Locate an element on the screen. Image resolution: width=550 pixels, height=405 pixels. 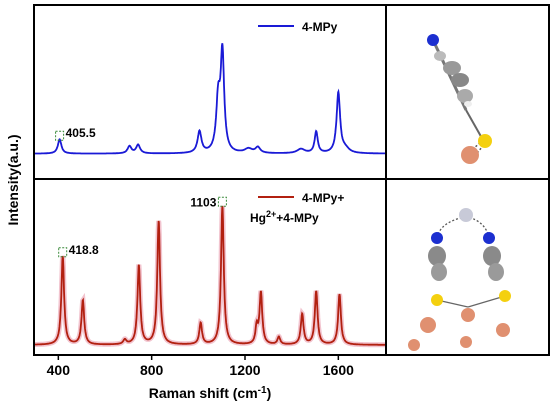
molecule-top-illustration is located at coordinates (459, 99).